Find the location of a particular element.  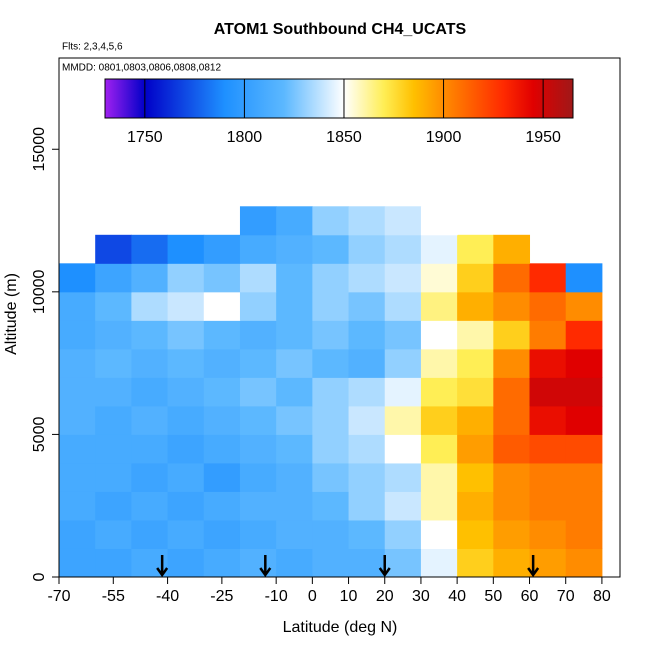

y-tick-label: 15000 is located at coordinates (39, 149).